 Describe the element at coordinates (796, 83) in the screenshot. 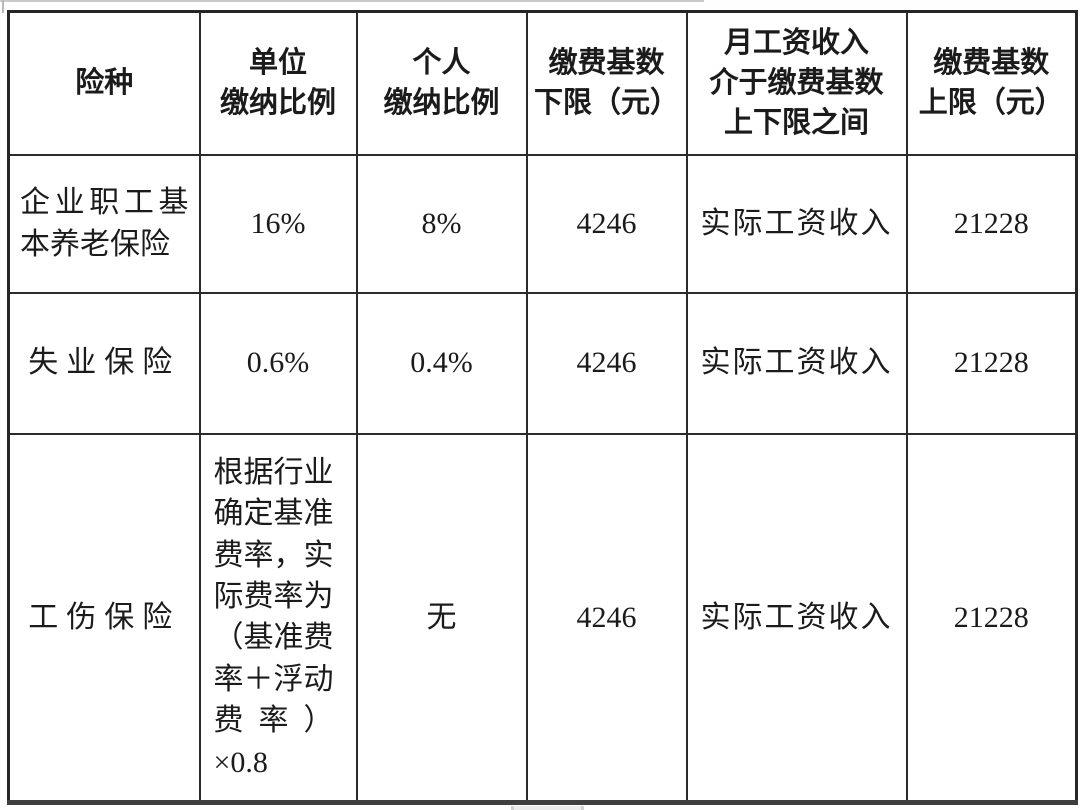

I see `col-header-between-limits: 月工资收入 介于缴费基数 上下限之间` at that location.